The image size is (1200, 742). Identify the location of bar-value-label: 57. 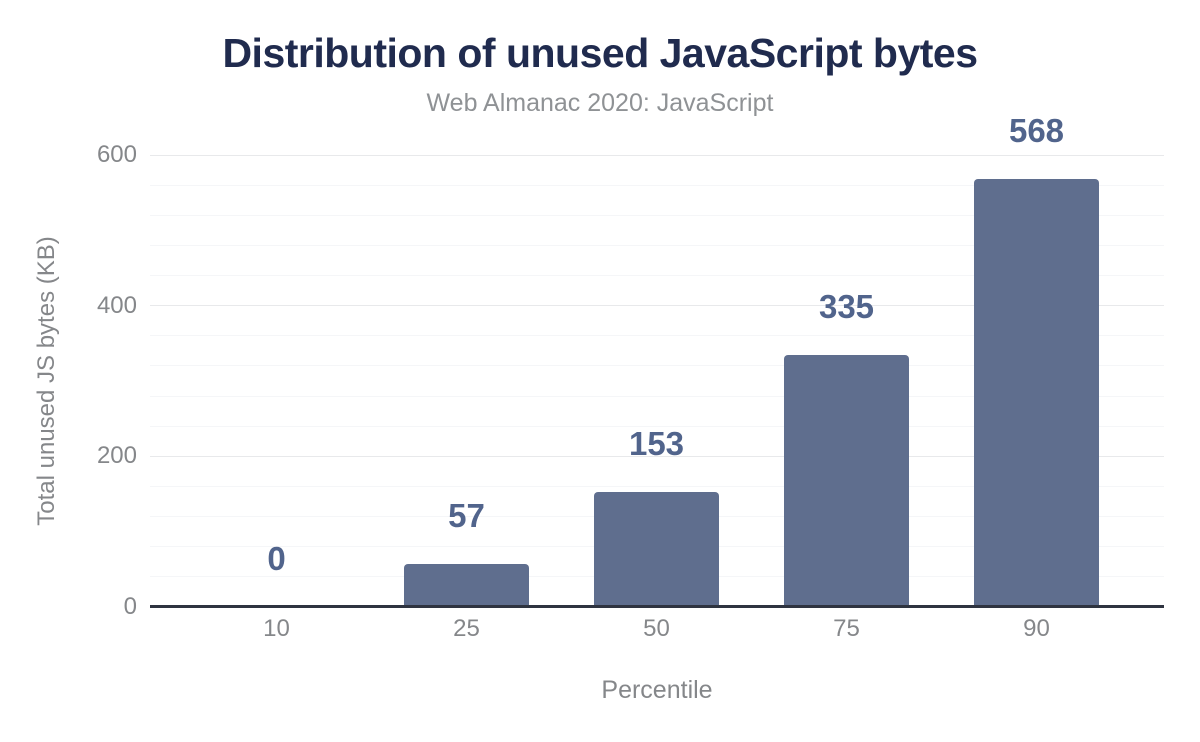
(466, 516).